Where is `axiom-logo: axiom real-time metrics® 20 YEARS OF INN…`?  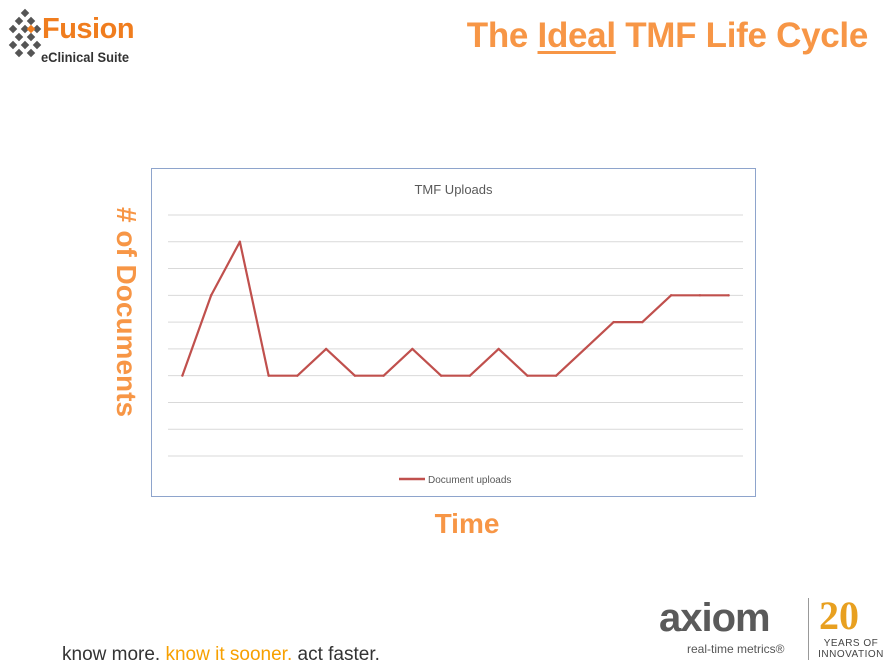
axiom-logo: axiom real-time metrics® 20 YEARS OF INN… is located at coordinates (772, 629).